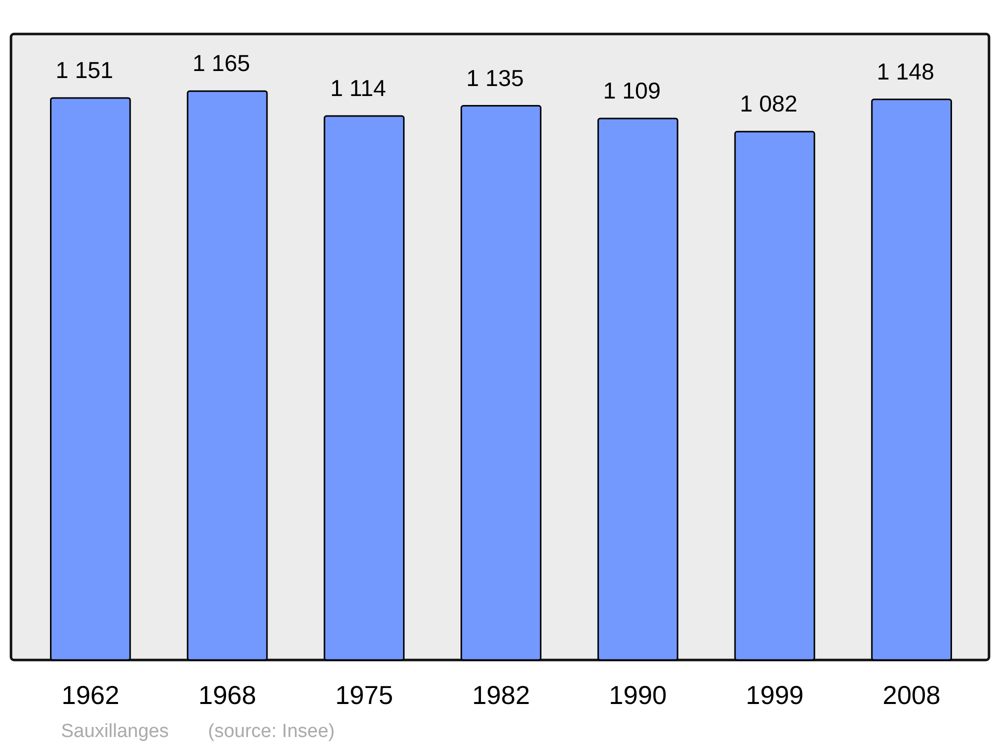 The height and width of the screenshot is (747, 1000). I want to click on x-tick-label: 2008, so click(911, 695).